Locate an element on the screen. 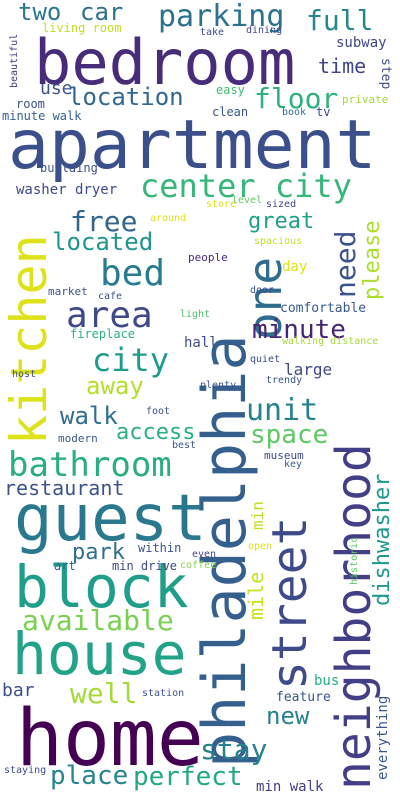  word-bed: bed is located at coordinates (133, 273).